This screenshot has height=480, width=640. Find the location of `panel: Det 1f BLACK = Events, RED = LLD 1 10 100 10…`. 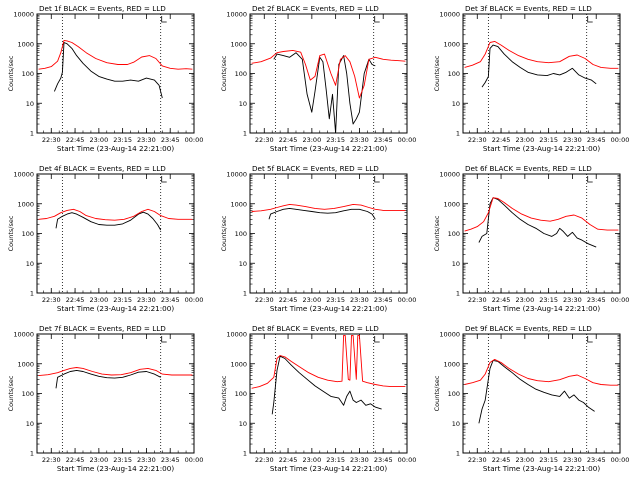

panel: Det 1f BLACK = Events, RED = LLD 1 10 100 10… is located at coordinates (105, 78).